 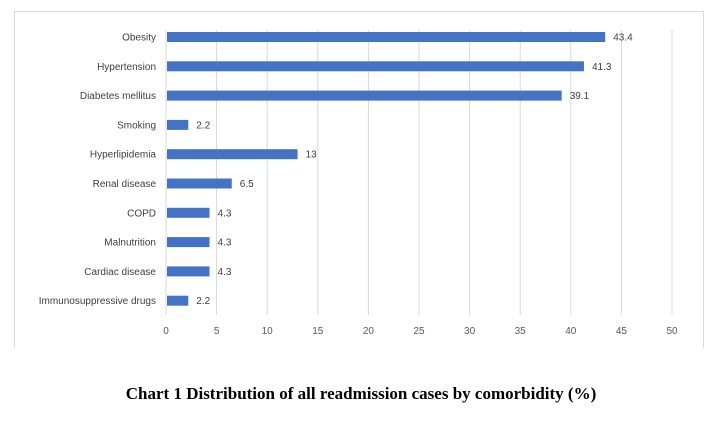 What do you see at coordinates (571, 331) in the screenshot?
I see `x-tick-label: 40` at bounding box center [571, 331].